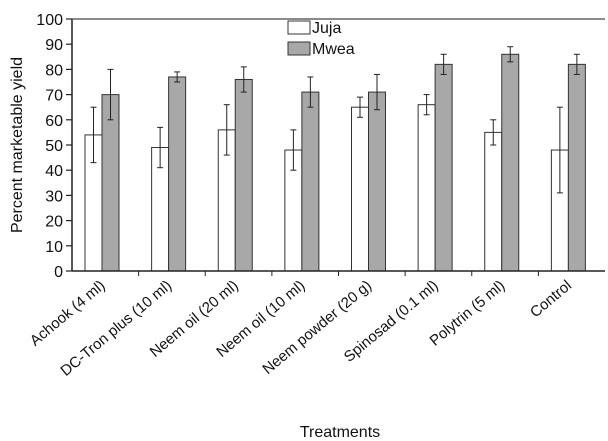 The image size is (608, 441). Describe the element at coordinates (299, 27) in the screenshot. I see `legend-swatch-juja` at that location.